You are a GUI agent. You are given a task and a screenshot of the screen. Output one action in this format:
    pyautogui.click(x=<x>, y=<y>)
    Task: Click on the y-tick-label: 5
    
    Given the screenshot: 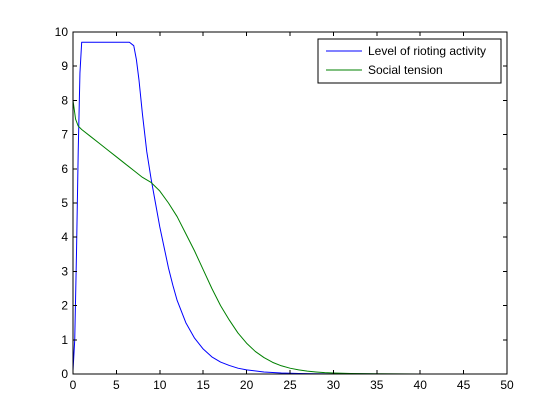 What is the action you would take?
    pyautogui.click(x=64, y=203)
    